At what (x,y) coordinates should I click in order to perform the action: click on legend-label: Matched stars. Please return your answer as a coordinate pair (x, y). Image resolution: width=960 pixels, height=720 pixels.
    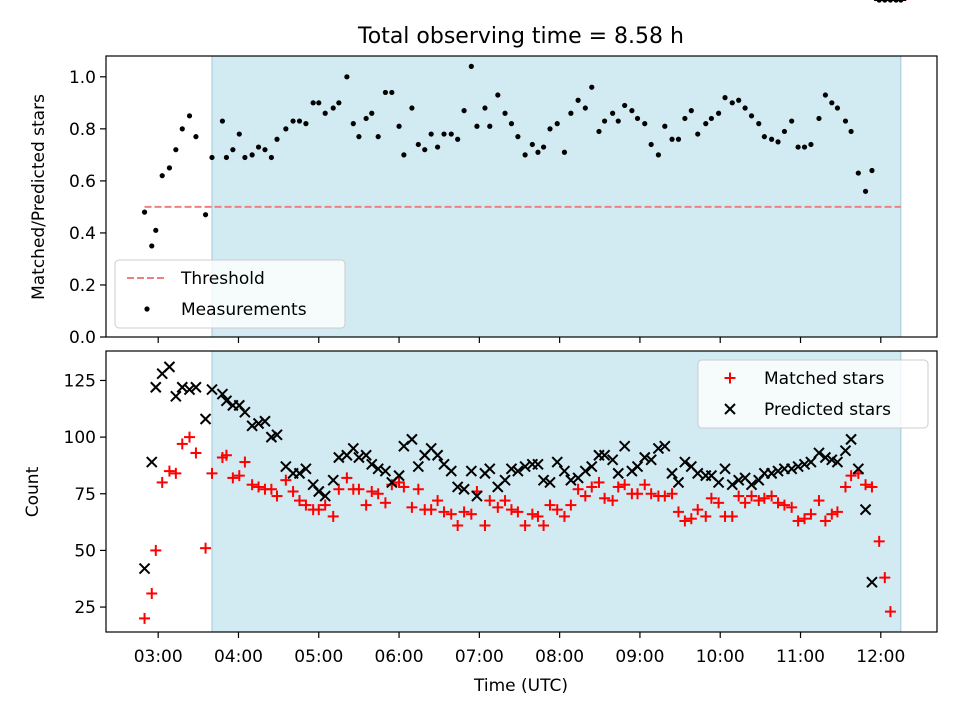
    Looking at the image, I should click on (824, 379).